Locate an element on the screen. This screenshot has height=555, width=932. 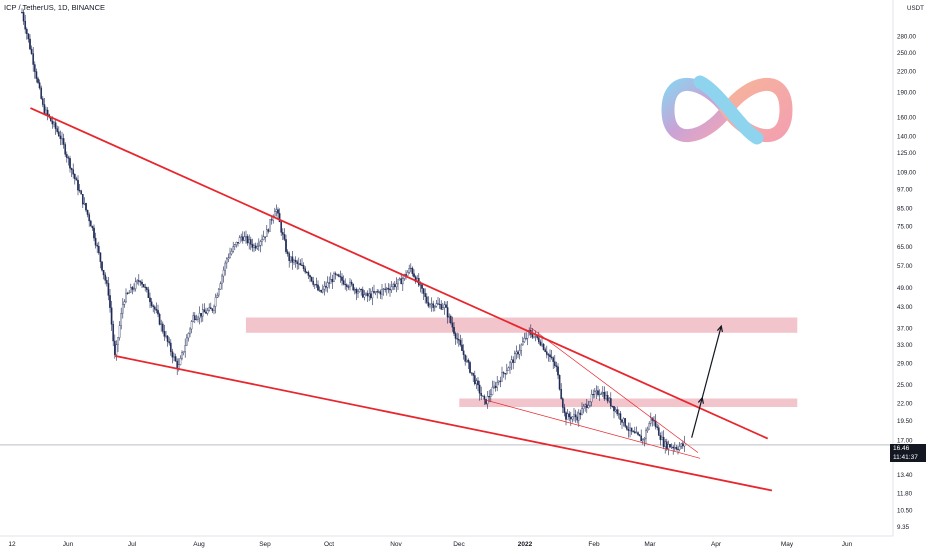
x-tick-label: Feb is located at coordinates (594, 544).